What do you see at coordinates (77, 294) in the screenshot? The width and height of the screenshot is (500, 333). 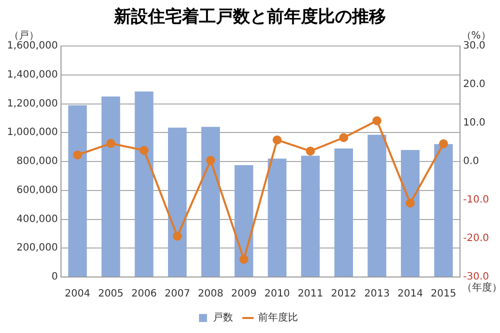 I see `x-tick-label: 2004` at bounding box center [77, 294].